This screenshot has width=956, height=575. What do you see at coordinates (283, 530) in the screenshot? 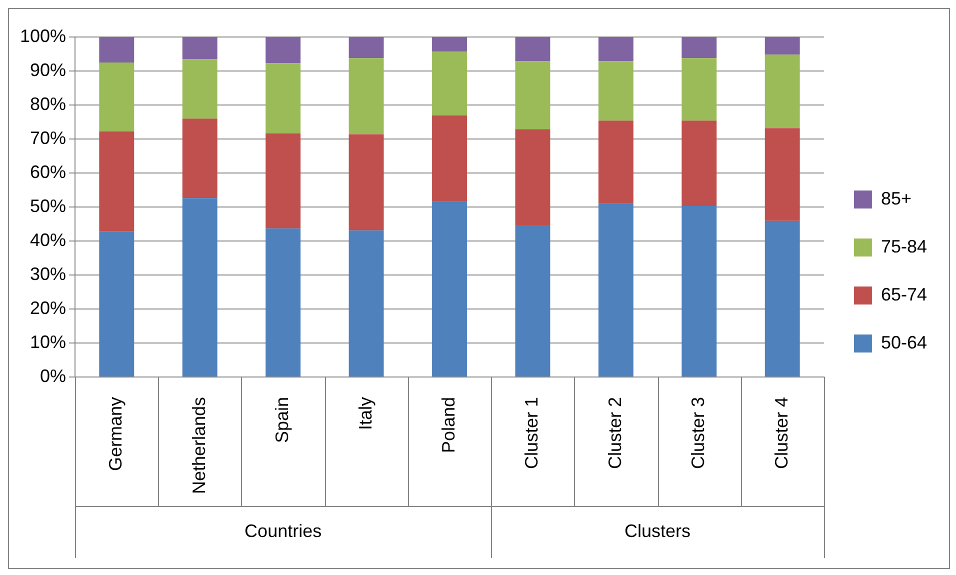
I see `text: Countries` at bounding box center [283, 530].